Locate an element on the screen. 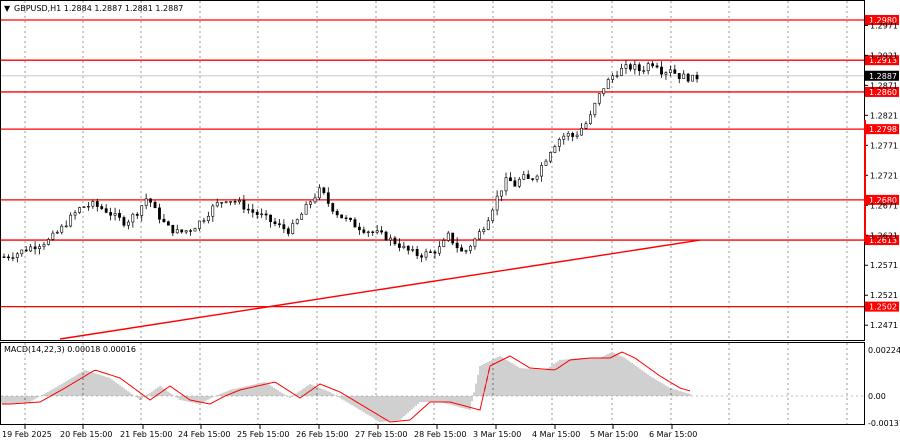 The height and width of the screenshot is (441, 900). time-tick-label: 21 Feb 15:00 is located at coordinates (146, 434).